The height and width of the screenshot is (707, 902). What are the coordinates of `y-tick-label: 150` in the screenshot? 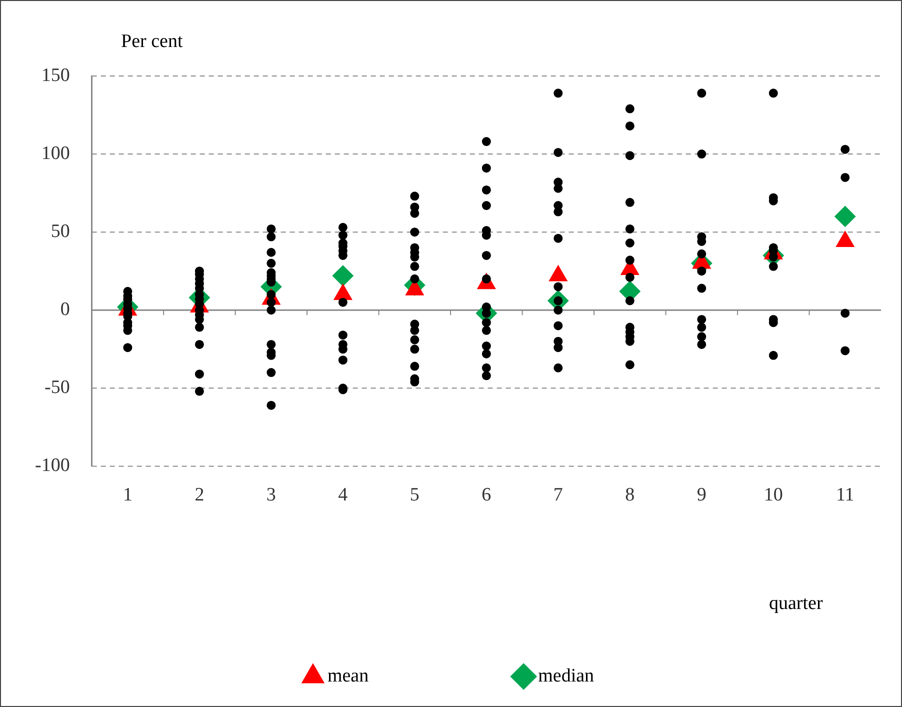 It's located at (55, 75).